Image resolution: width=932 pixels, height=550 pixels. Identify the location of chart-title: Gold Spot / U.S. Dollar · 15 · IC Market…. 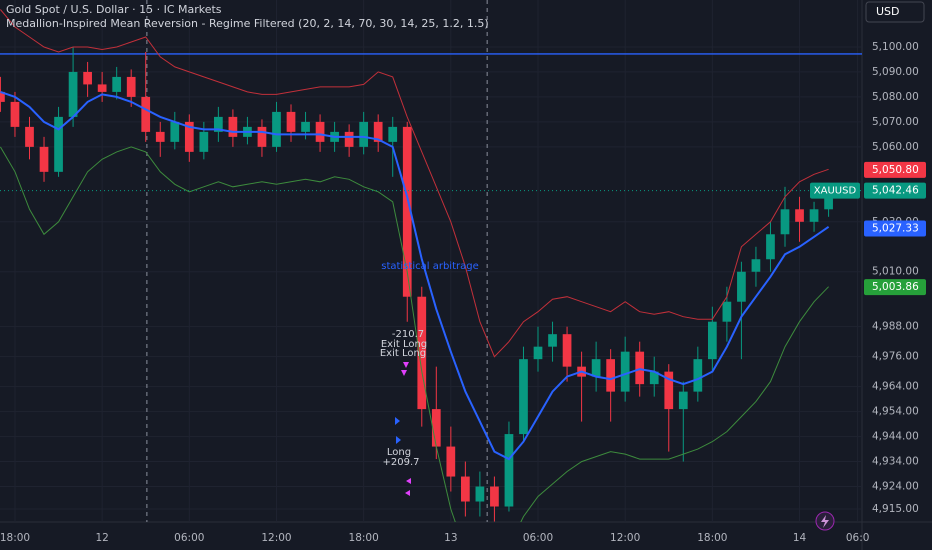
(114, 9).